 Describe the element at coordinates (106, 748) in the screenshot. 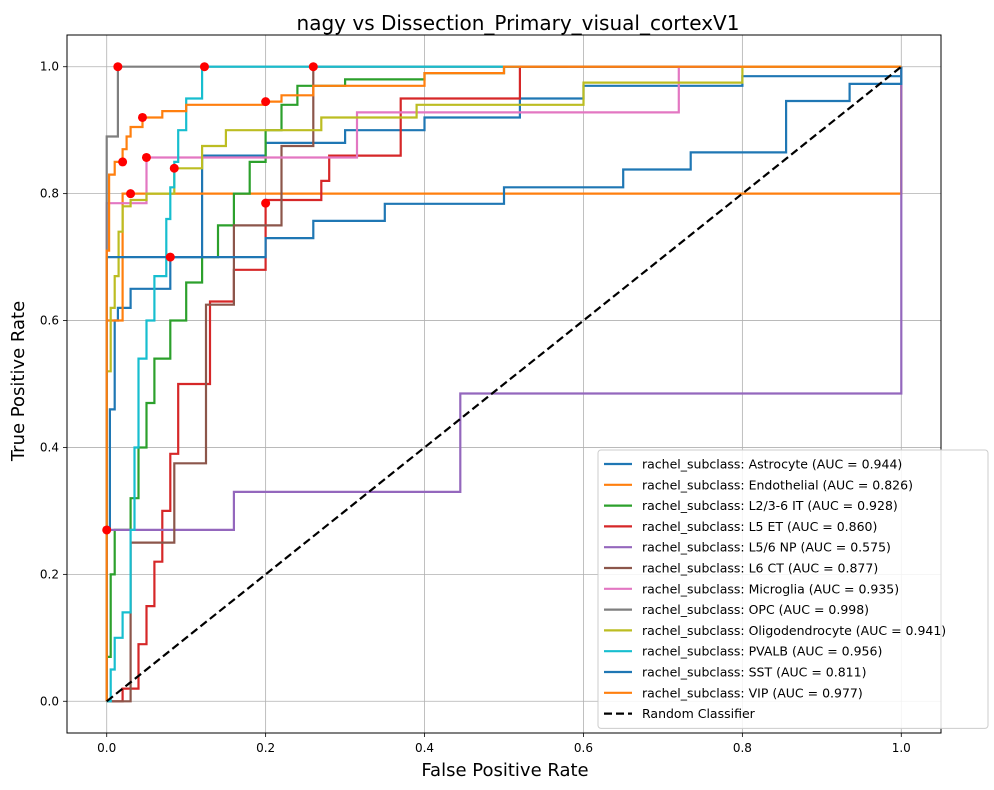

I see `x-tick-label: 0.0` at that location.